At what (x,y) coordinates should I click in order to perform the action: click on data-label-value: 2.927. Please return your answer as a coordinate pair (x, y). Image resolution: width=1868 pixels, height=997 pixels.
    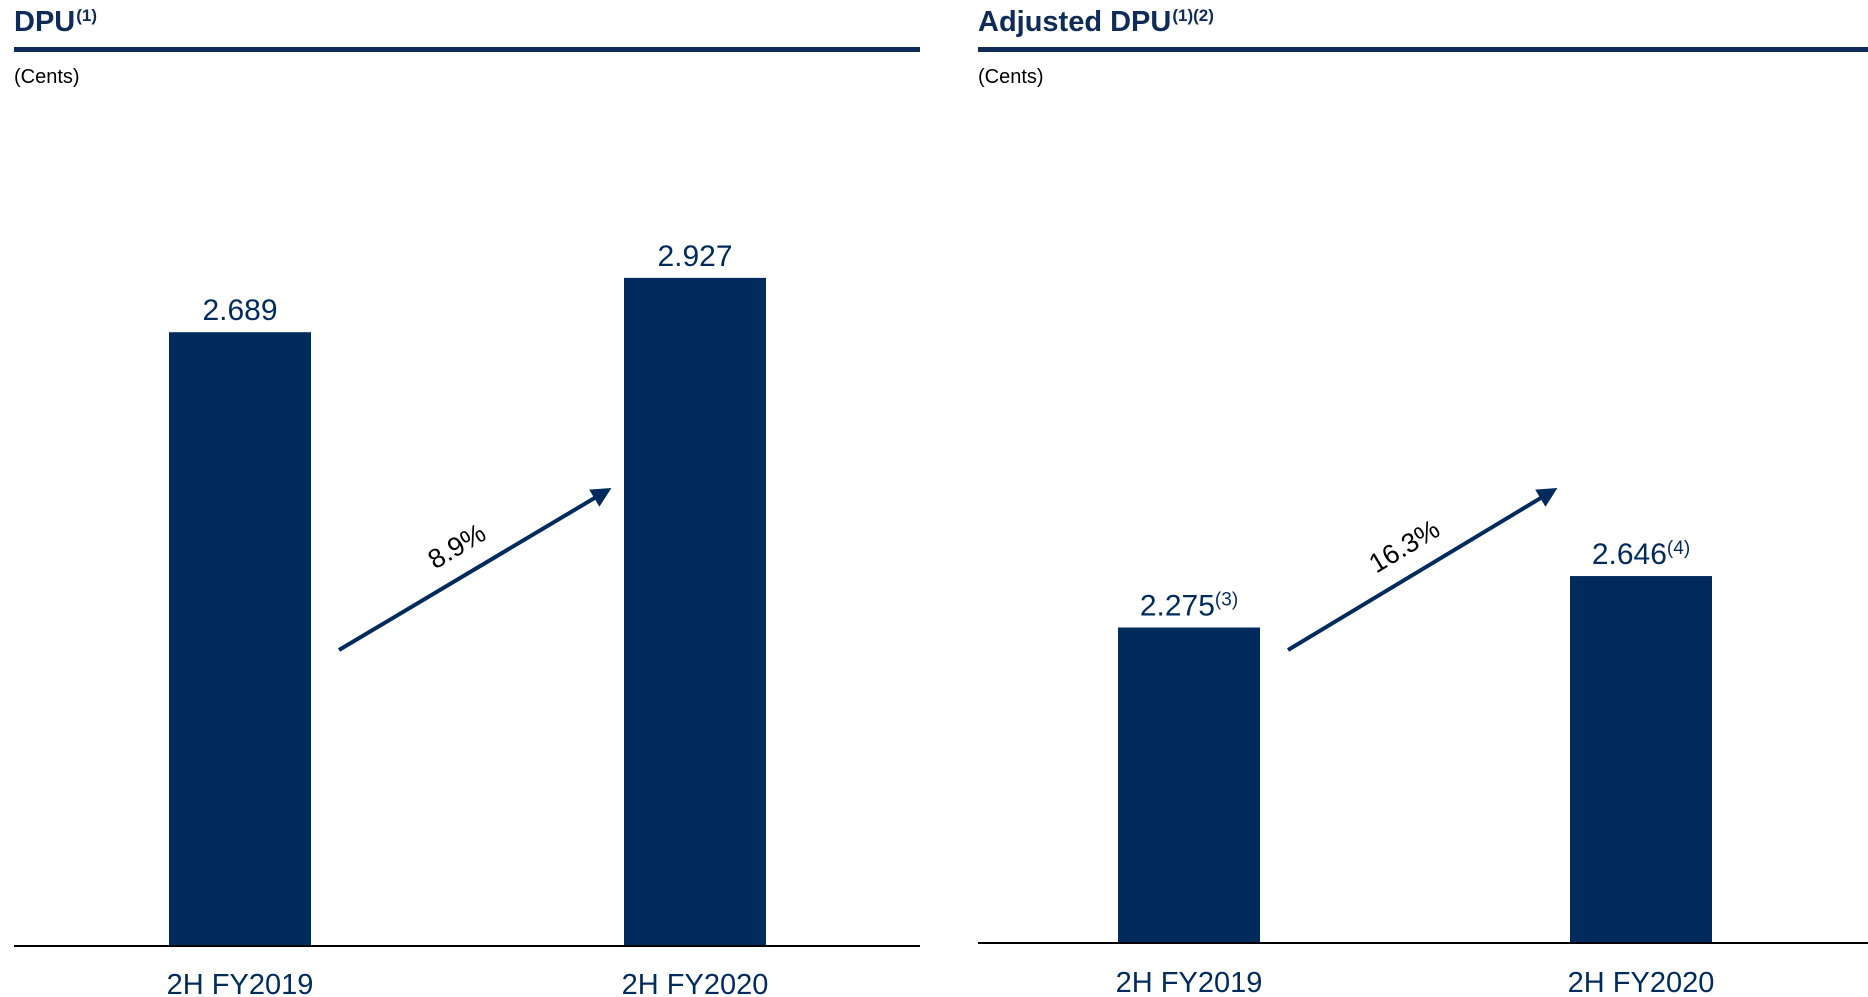
    Looking at the image, I should click on (694, 256).